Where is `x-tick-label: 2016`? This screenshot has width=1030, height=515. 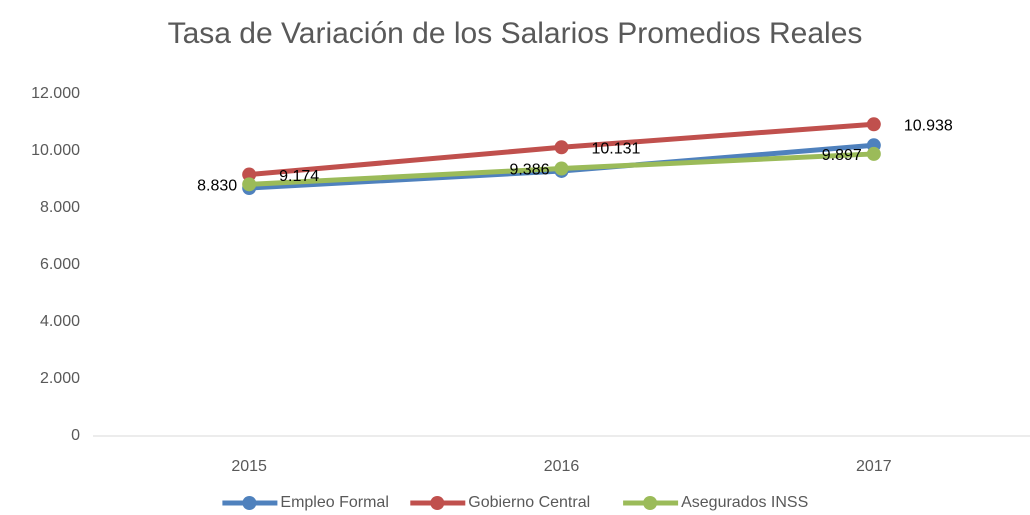 x-tick-label: 2016 is located at coordinates (562, 466).